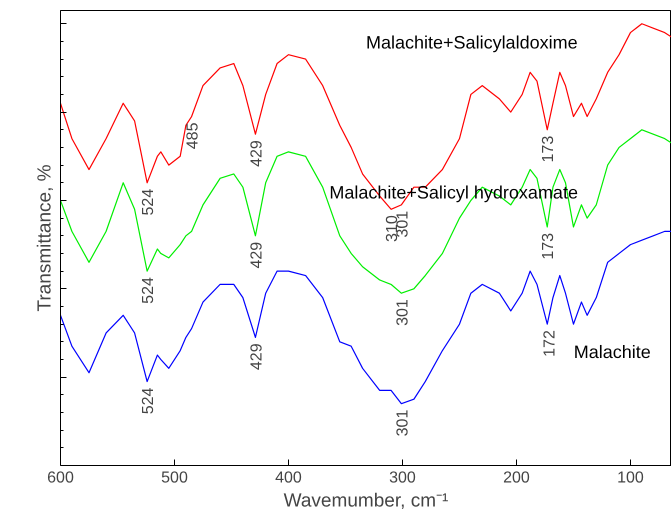 The image size is (671, 531). I want to click on x-tick-label: 200, so click(516, 478).